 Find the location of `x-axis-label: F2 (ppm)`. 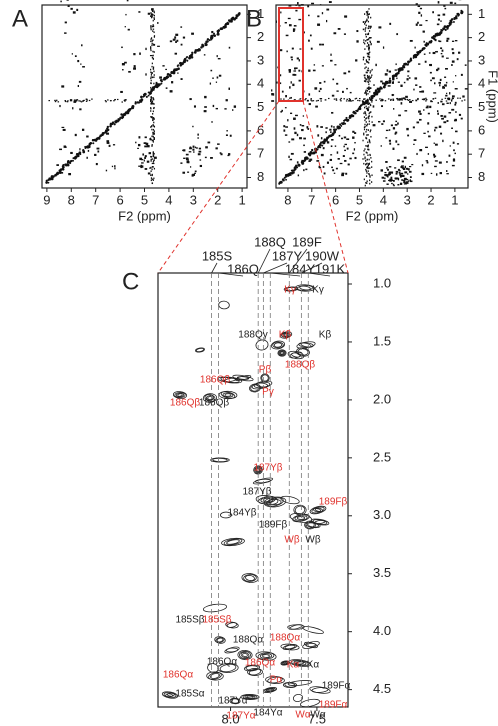

x-axis-label: F2 (ppm) is located at coordinates (144, 215).